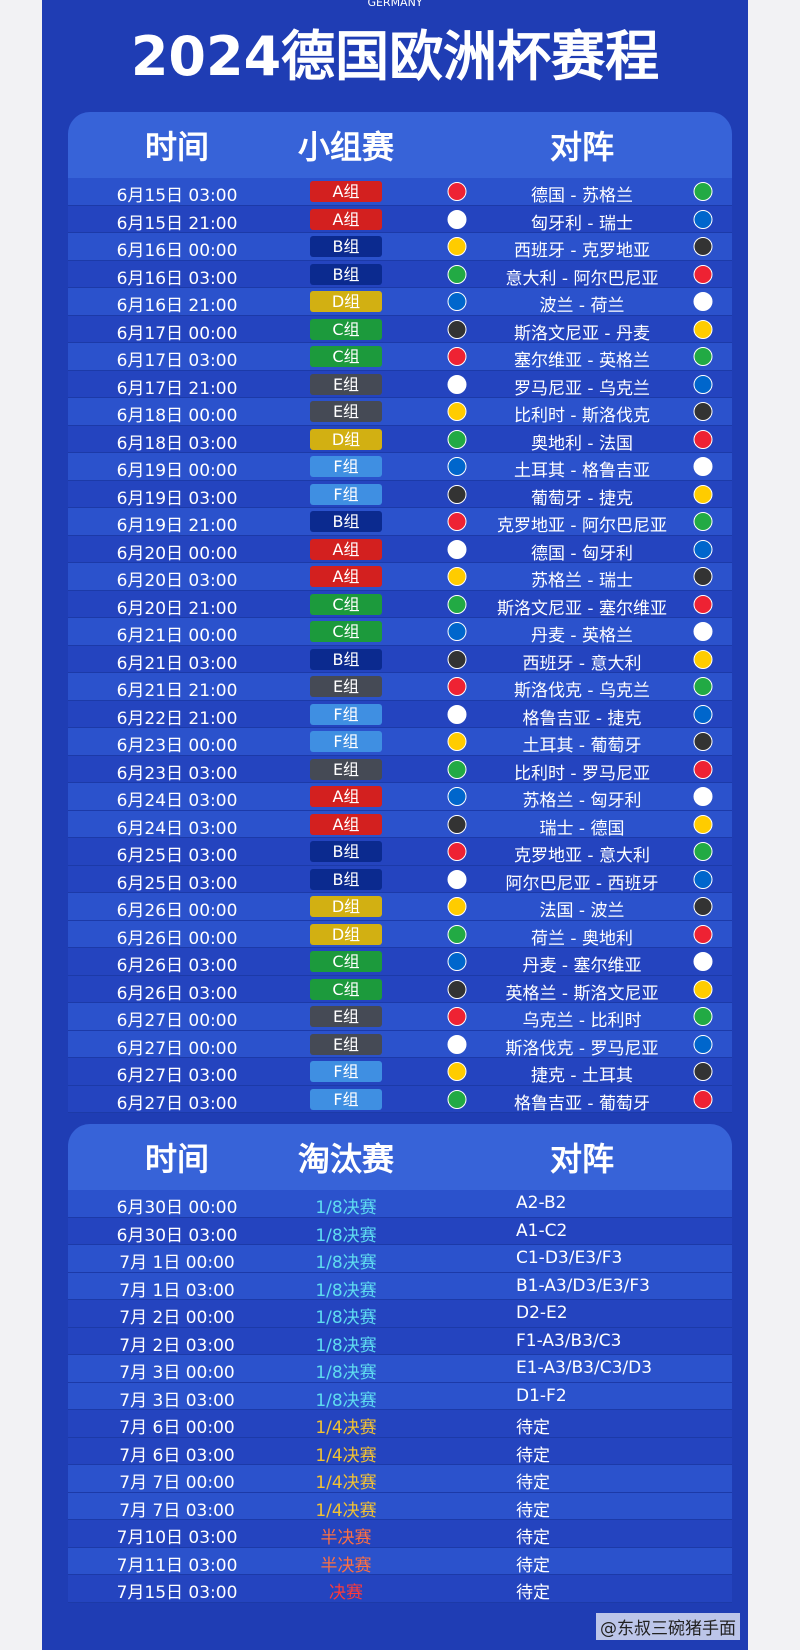 The image size is (800, 1650). Describe the element at coordinates (582, 553) in the screenshot. I see `fixture: 德国 - 匈牙利` at that location.